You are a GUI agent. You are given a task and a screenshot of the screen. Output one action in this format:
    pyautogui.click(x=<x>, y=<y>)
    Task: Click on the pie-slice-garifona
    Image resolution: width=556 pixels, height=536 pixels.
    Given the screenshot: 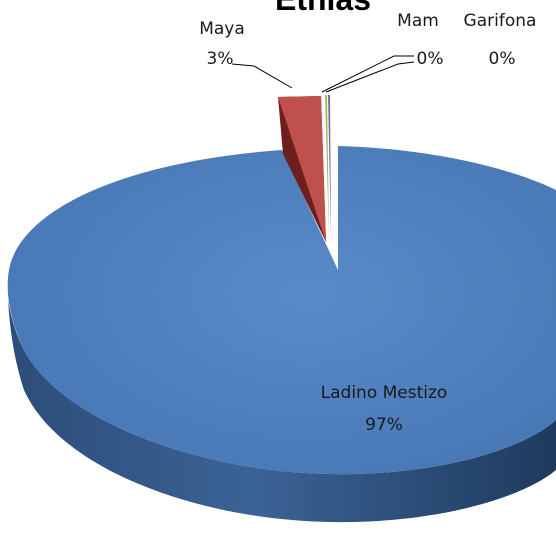 What is the action you would take?
    pyautogui.click(x=329, y=167)
    